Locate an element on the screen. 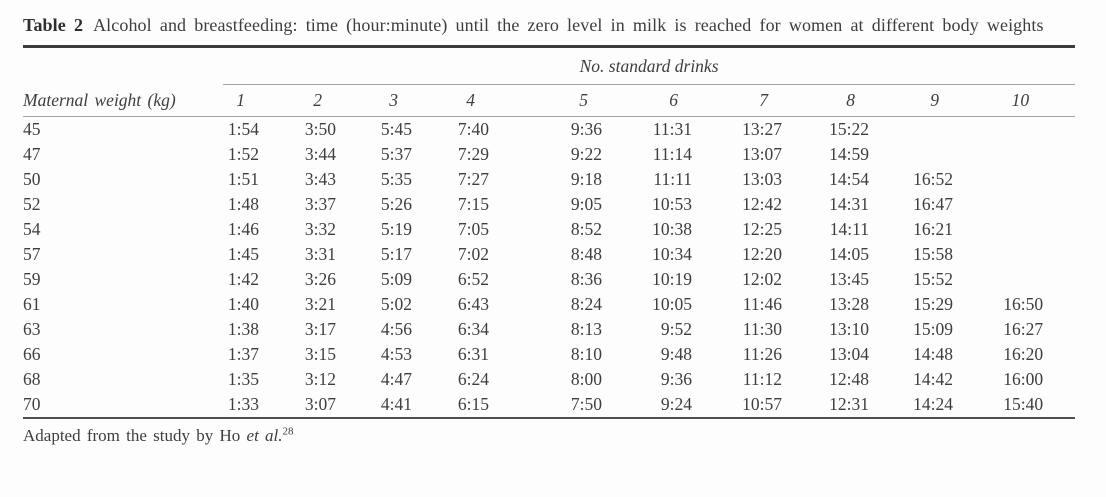  time-cell: 12:20 is located at coordinates (762, 254).